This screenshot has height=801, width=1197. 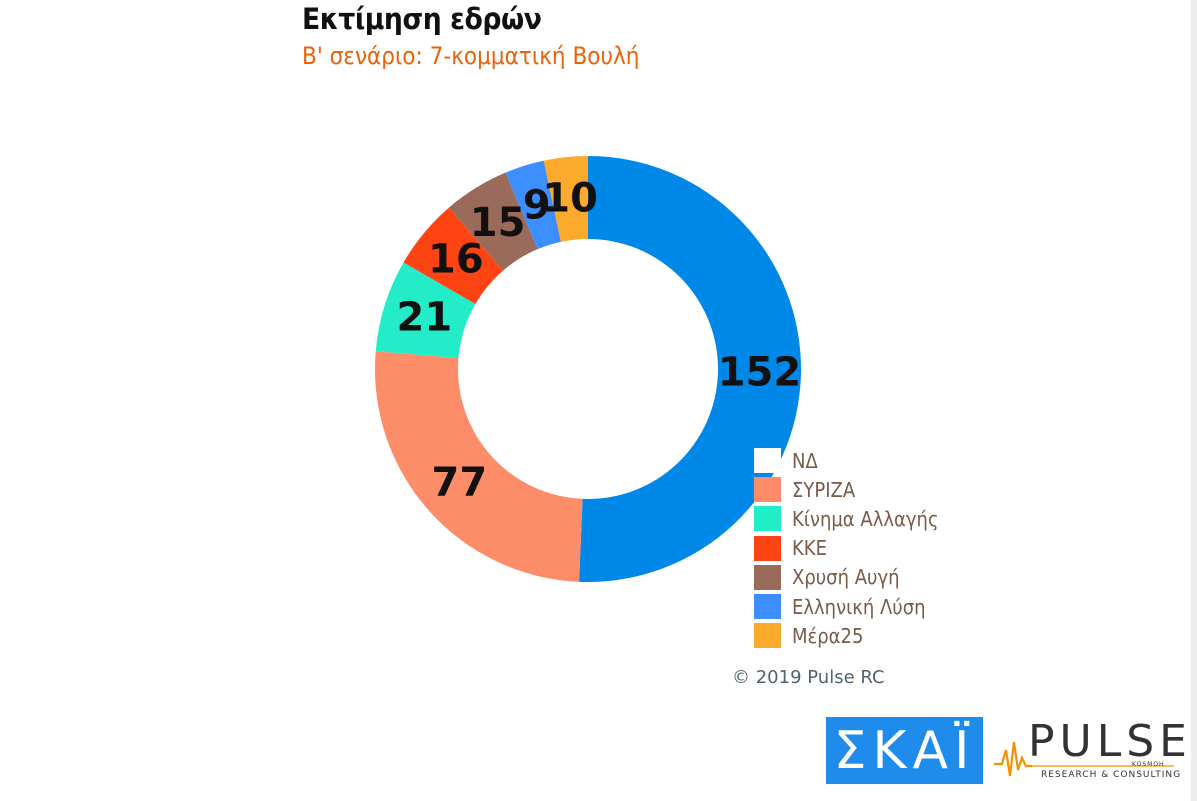 What do you see at coordinates (824, 489) in the screenshot?
I see `legend-label: ΣΥΡΙΖΑ` at bounding box center [824, 489].